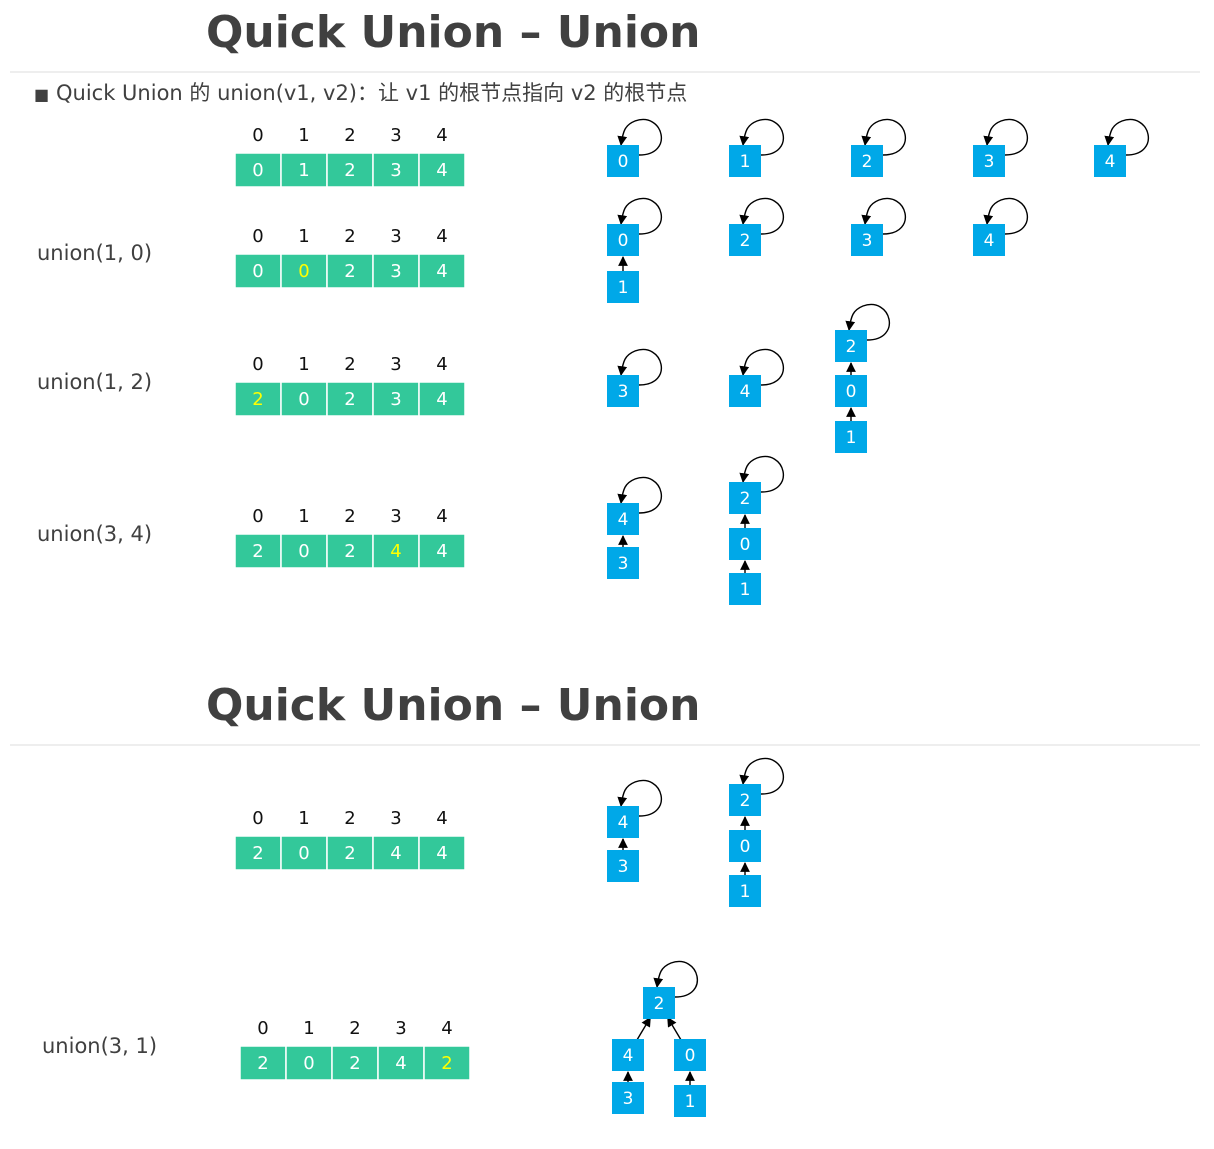 This screenshot has width=1214, height=1149. What do you see at coordinates (303, 170) in the screenshot?
I see `array-value: 1` at bounding box center [303, 170].